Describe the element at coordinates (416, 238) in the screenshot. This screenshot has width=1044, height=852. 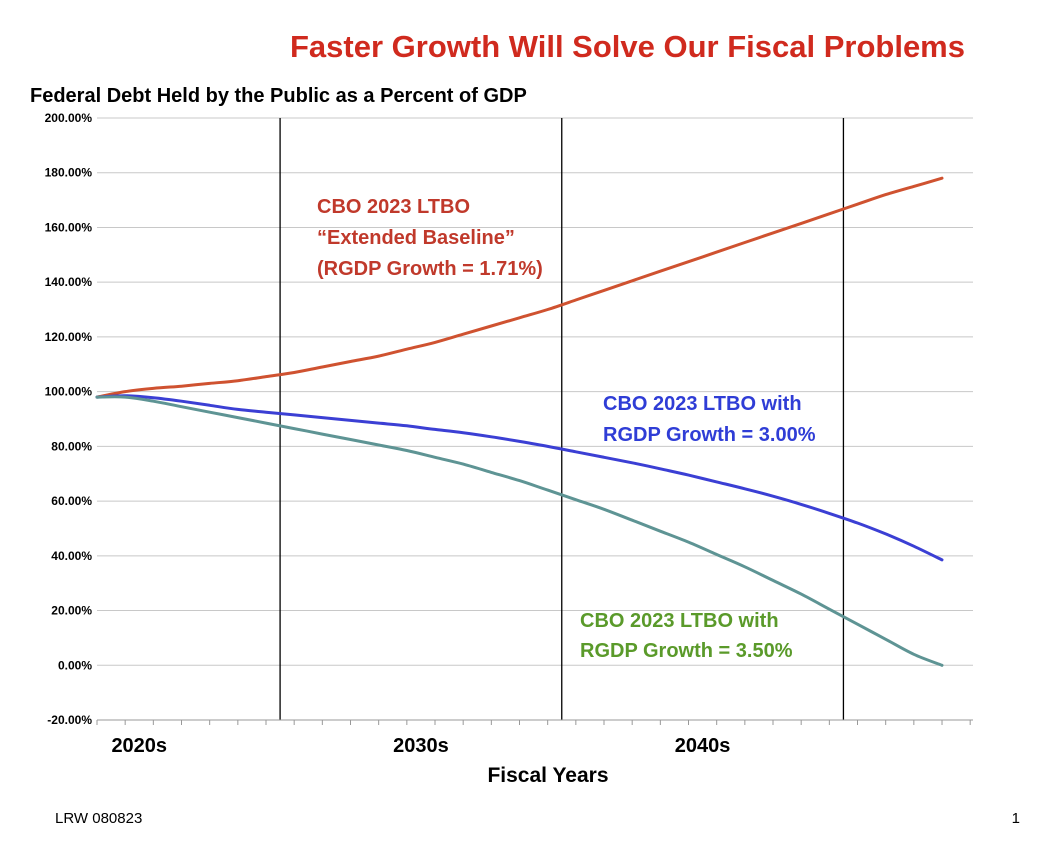
I see `series-label-0: “Extended Baseline”` at that location.